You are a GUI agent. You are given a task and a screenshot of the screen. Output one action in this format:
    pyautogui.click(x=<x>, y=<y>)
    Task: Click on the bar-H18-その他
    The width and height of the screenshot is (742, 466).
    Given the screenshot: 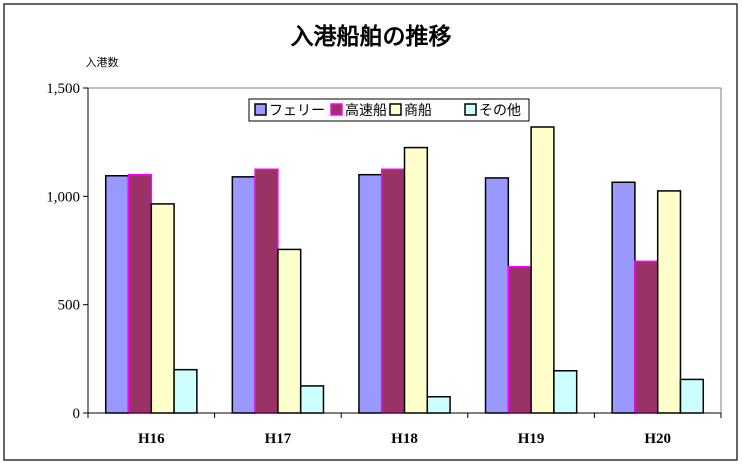 What is the action you would take?
    pyautogui.click(x=438, y=405)
    